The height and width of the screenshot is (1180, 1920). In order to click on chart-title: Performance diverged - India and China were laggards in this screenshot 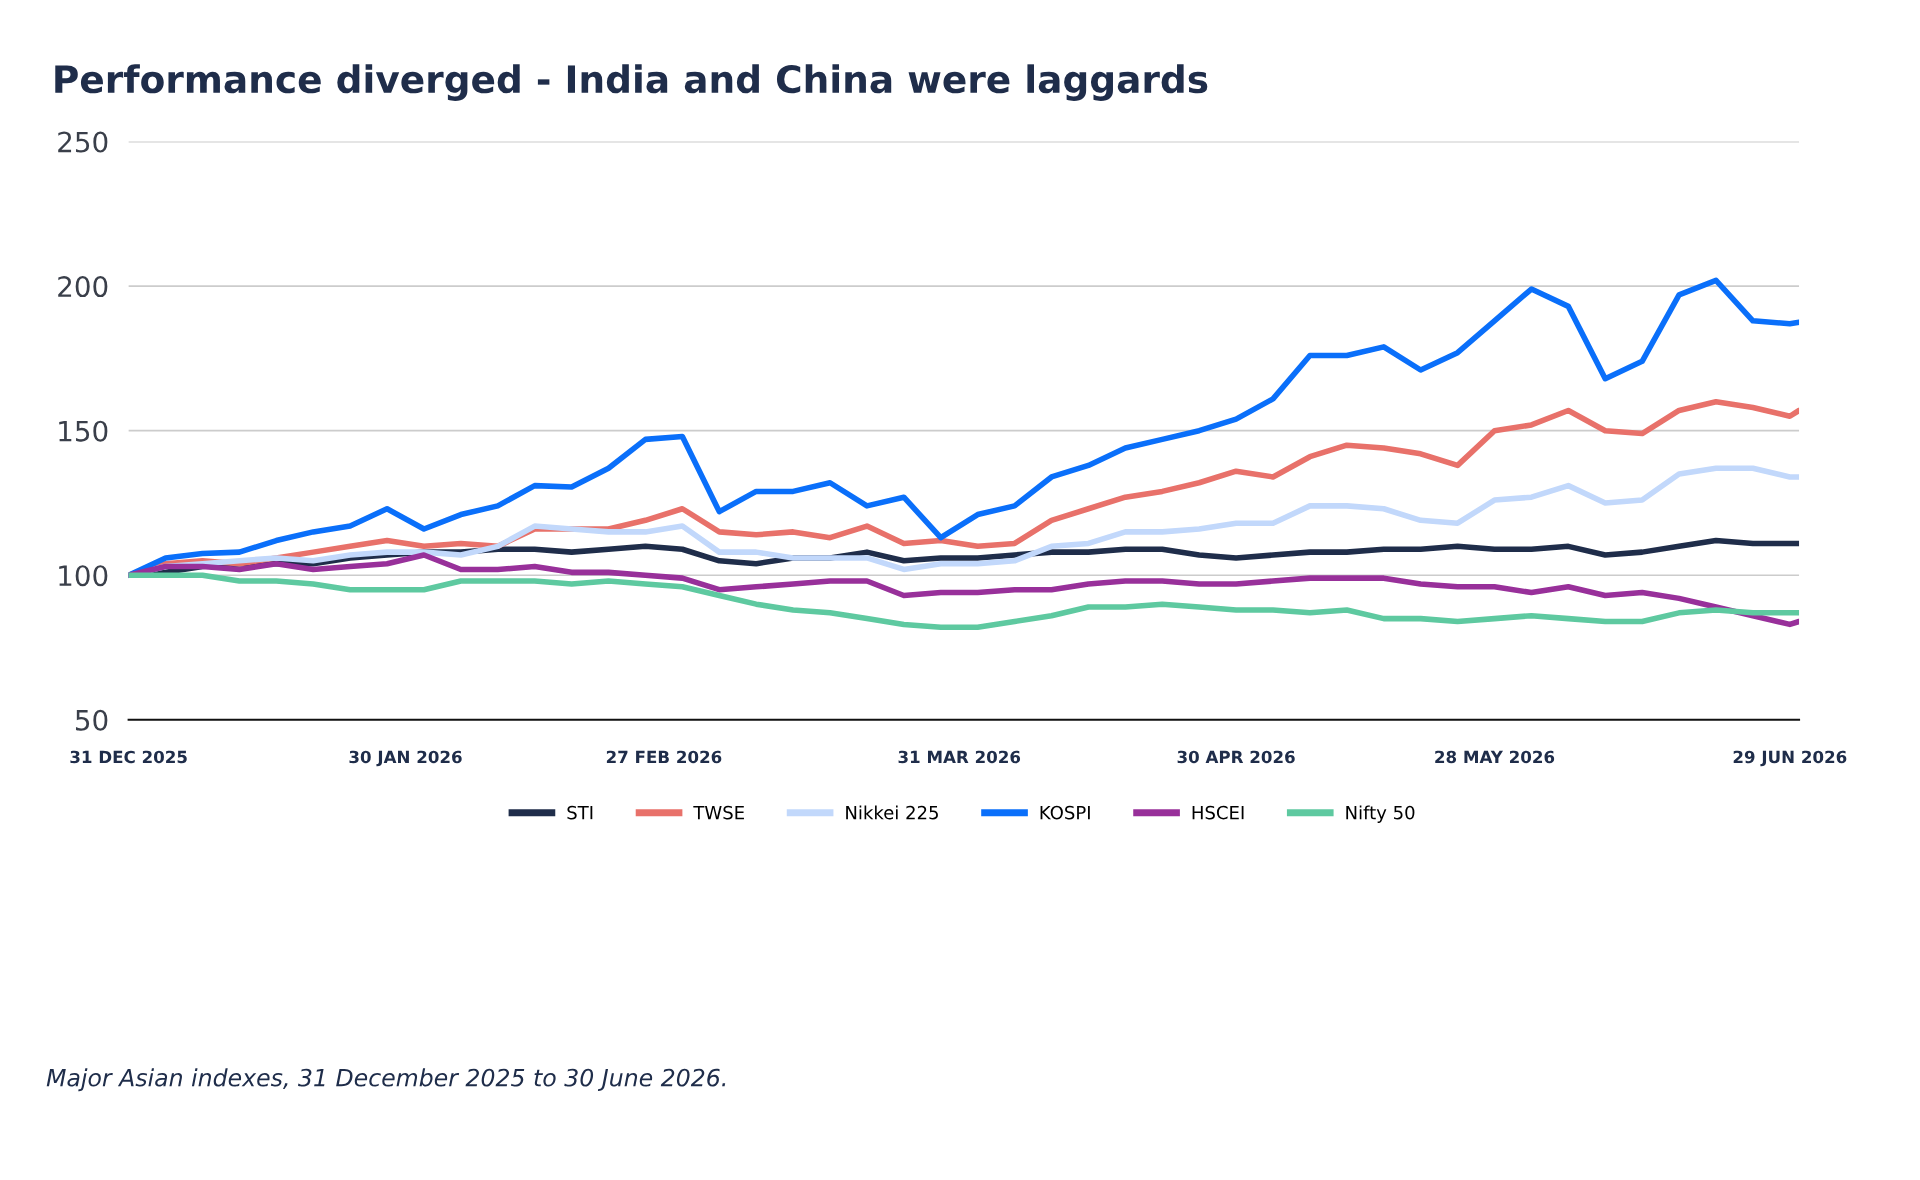, I will do `click(631, 82)`.